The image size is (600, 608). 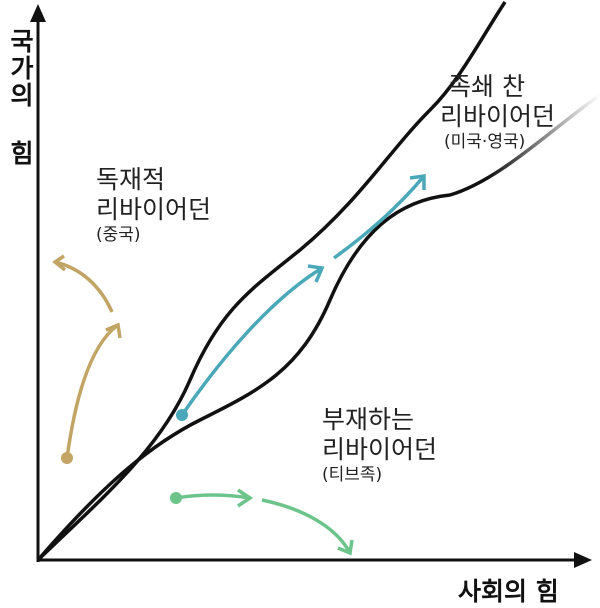 I want to click on absent-label: 부재하는 리바이어던 (티브족), so click(x=379, y=445).